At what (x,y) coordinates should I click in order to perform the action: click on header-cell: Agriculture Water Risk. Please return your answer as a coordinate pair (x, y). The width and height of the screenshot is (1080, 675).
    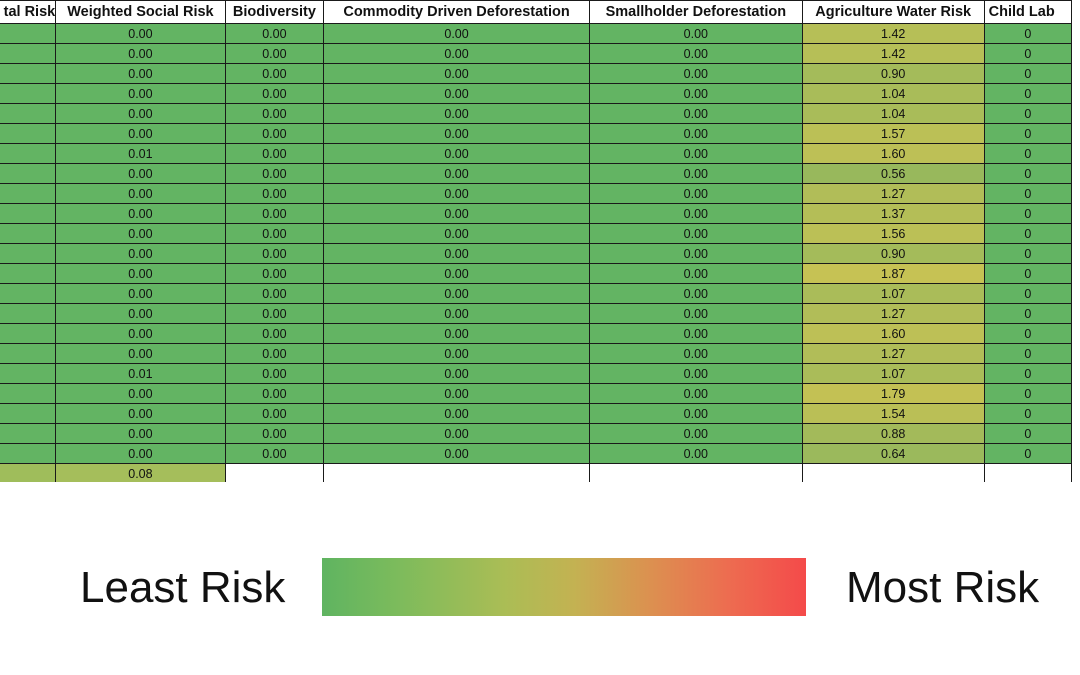
    Looking at the image, I should click on (893, 12).